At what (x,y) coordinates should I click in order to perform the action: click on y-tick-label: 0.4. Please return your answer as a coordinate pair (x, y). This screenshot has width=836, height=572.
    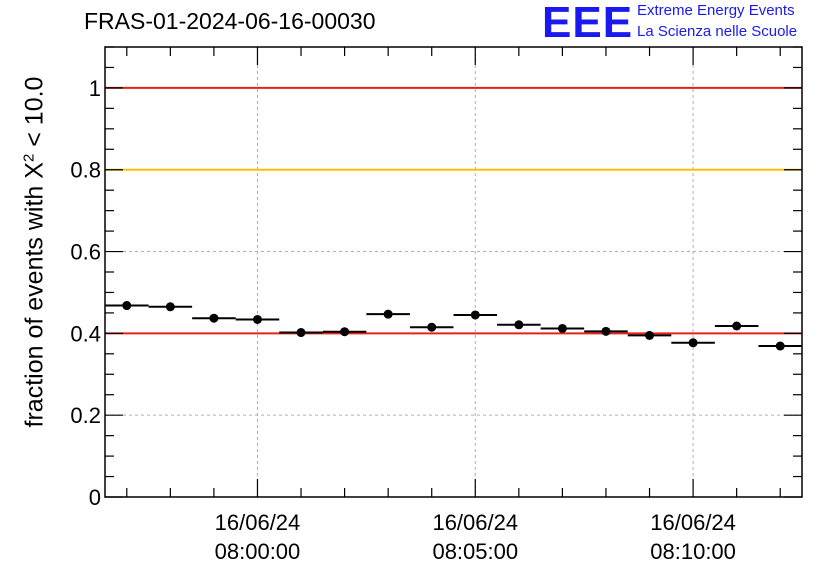
    Looking at the image, I should click on (85, 333).